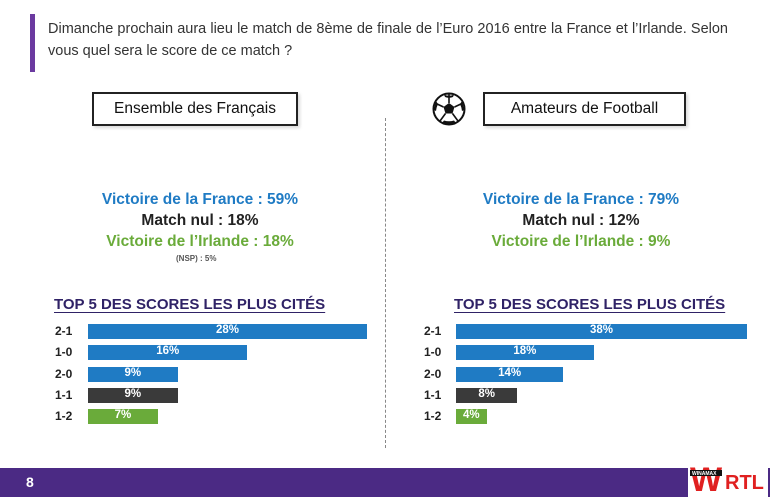 This screenshot has height=497, width=770. What do you see at coordinates (200, 241) in the screenshot?
I see `result-ireland: Victoire de l’Irlande : 18%` at bounding box center [200, 241].